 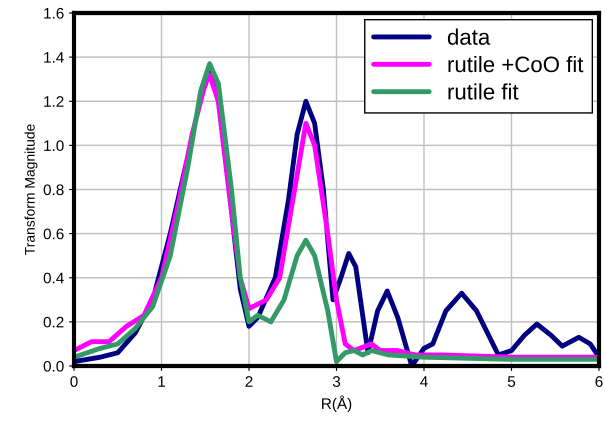 What do you see at coordinates (483, 91) in the screenshot?
I see `legend-label: rutile fit` at bounding box center [483, 91].